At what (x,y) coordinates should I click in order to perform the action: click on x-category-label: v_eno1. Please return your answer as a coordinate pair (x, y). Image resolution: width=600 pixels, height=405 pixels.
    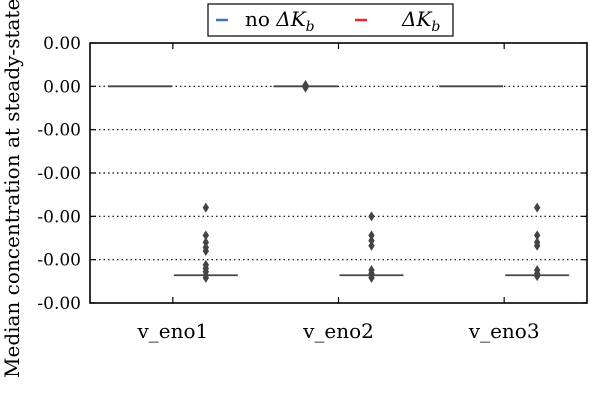
    Looking at the image, I should click on (172, 331).